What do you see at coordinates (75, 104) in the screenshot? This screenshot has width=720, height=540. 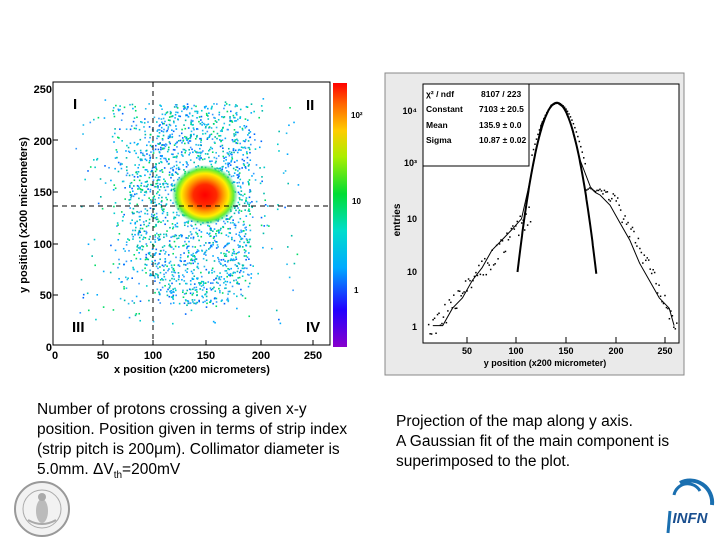 I see `quadrant-label-1: I` at bounding box center [75, 104].